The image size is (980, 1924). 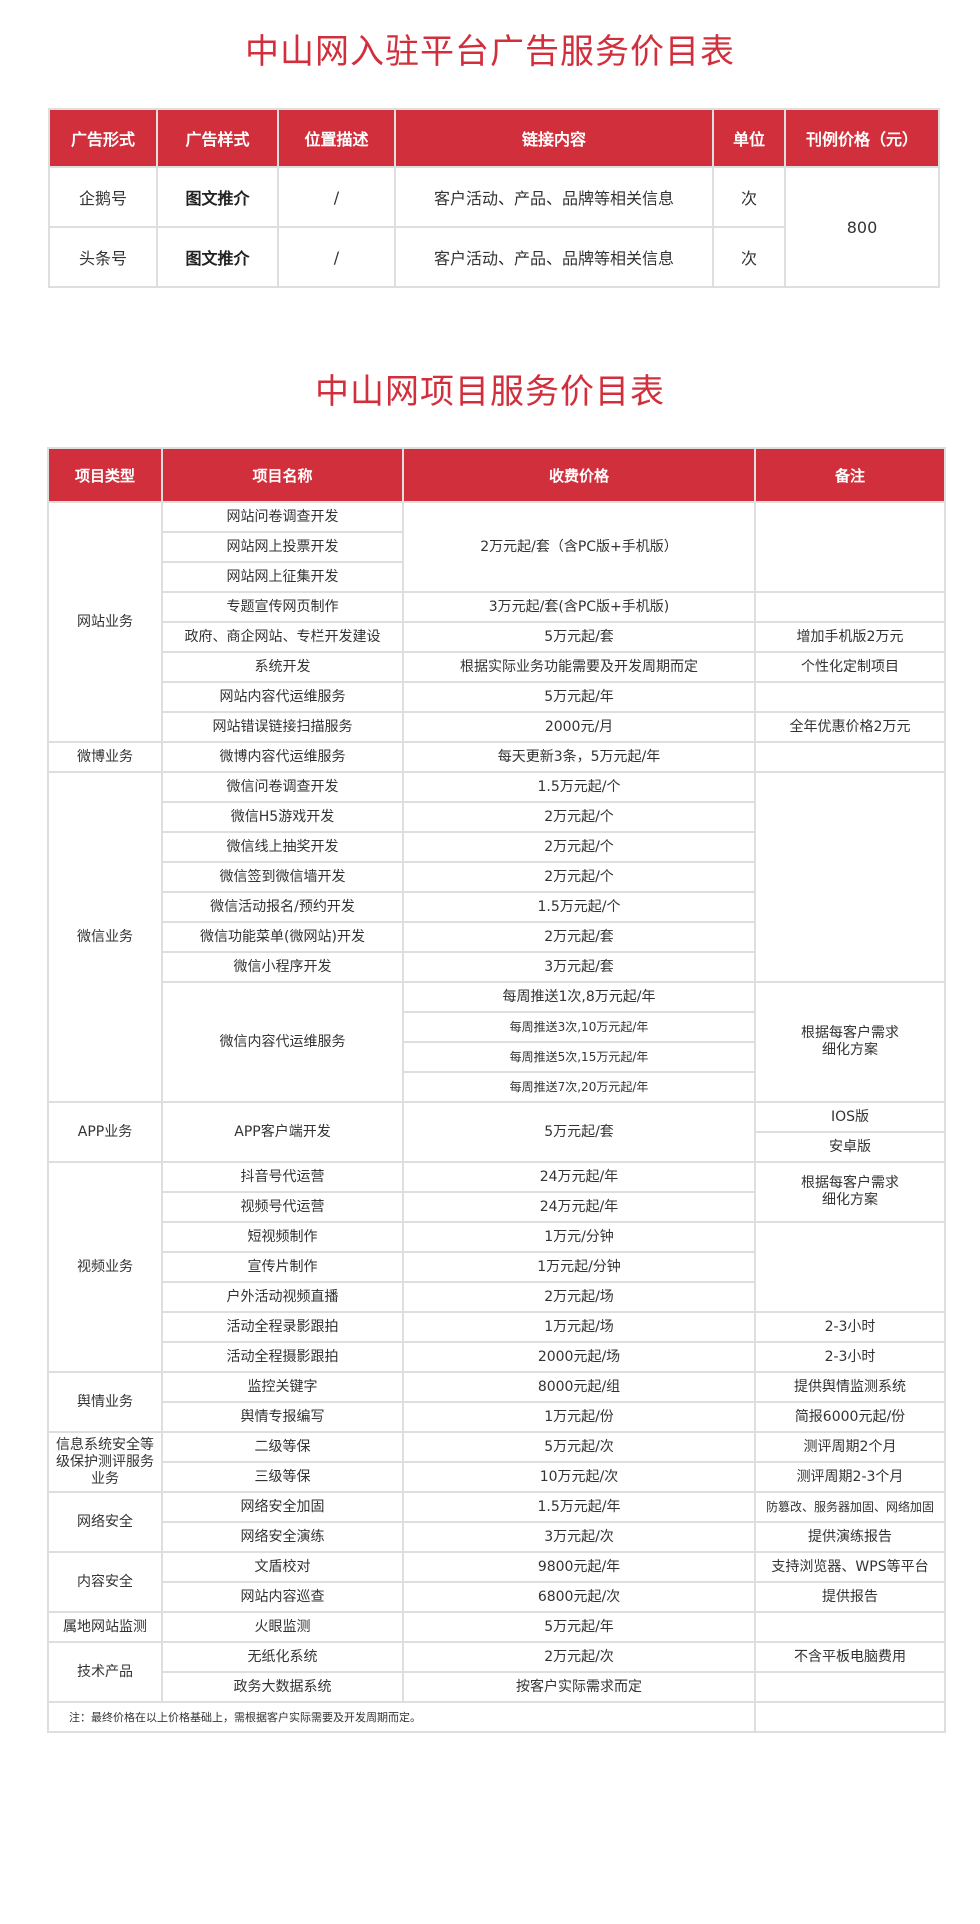 What do you see at coordinates (282, 1447) in the screenshot?
I see `table-cell: 二级等保` at bounding box center [282, 1447].